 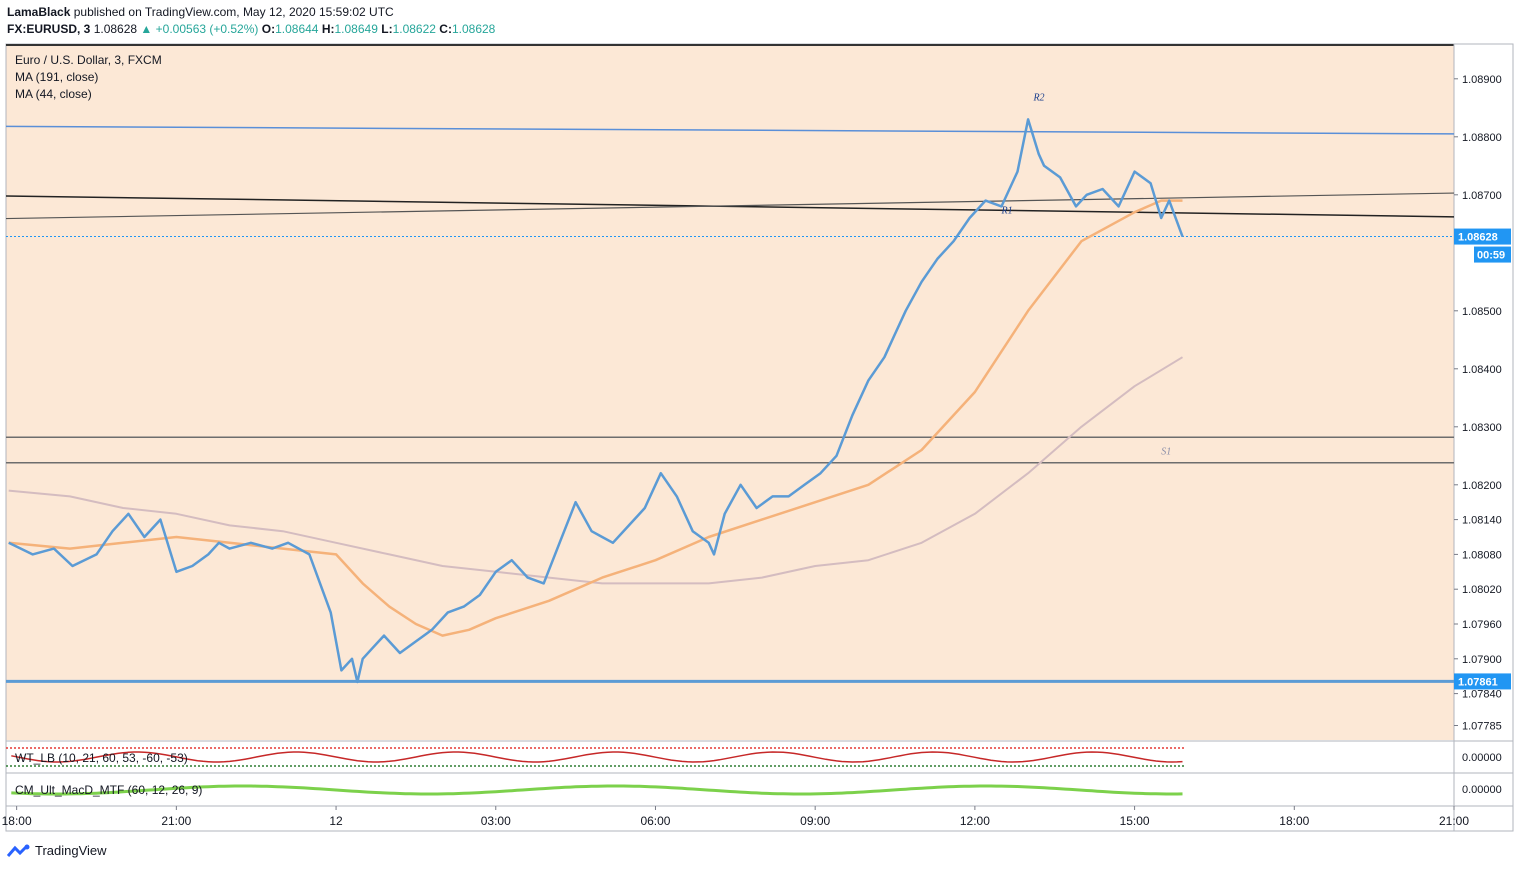 I want to click on y-tick-label: 1.08200, so click(x=1482, y=486).